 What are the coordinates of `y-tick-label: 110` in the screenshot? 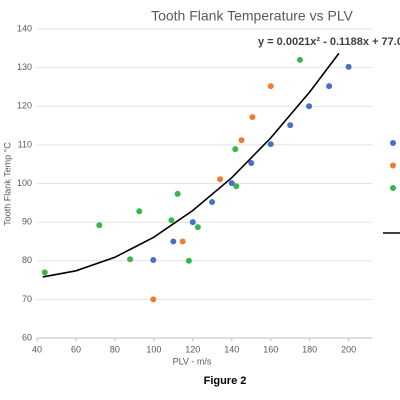 It's located at (25, 144).